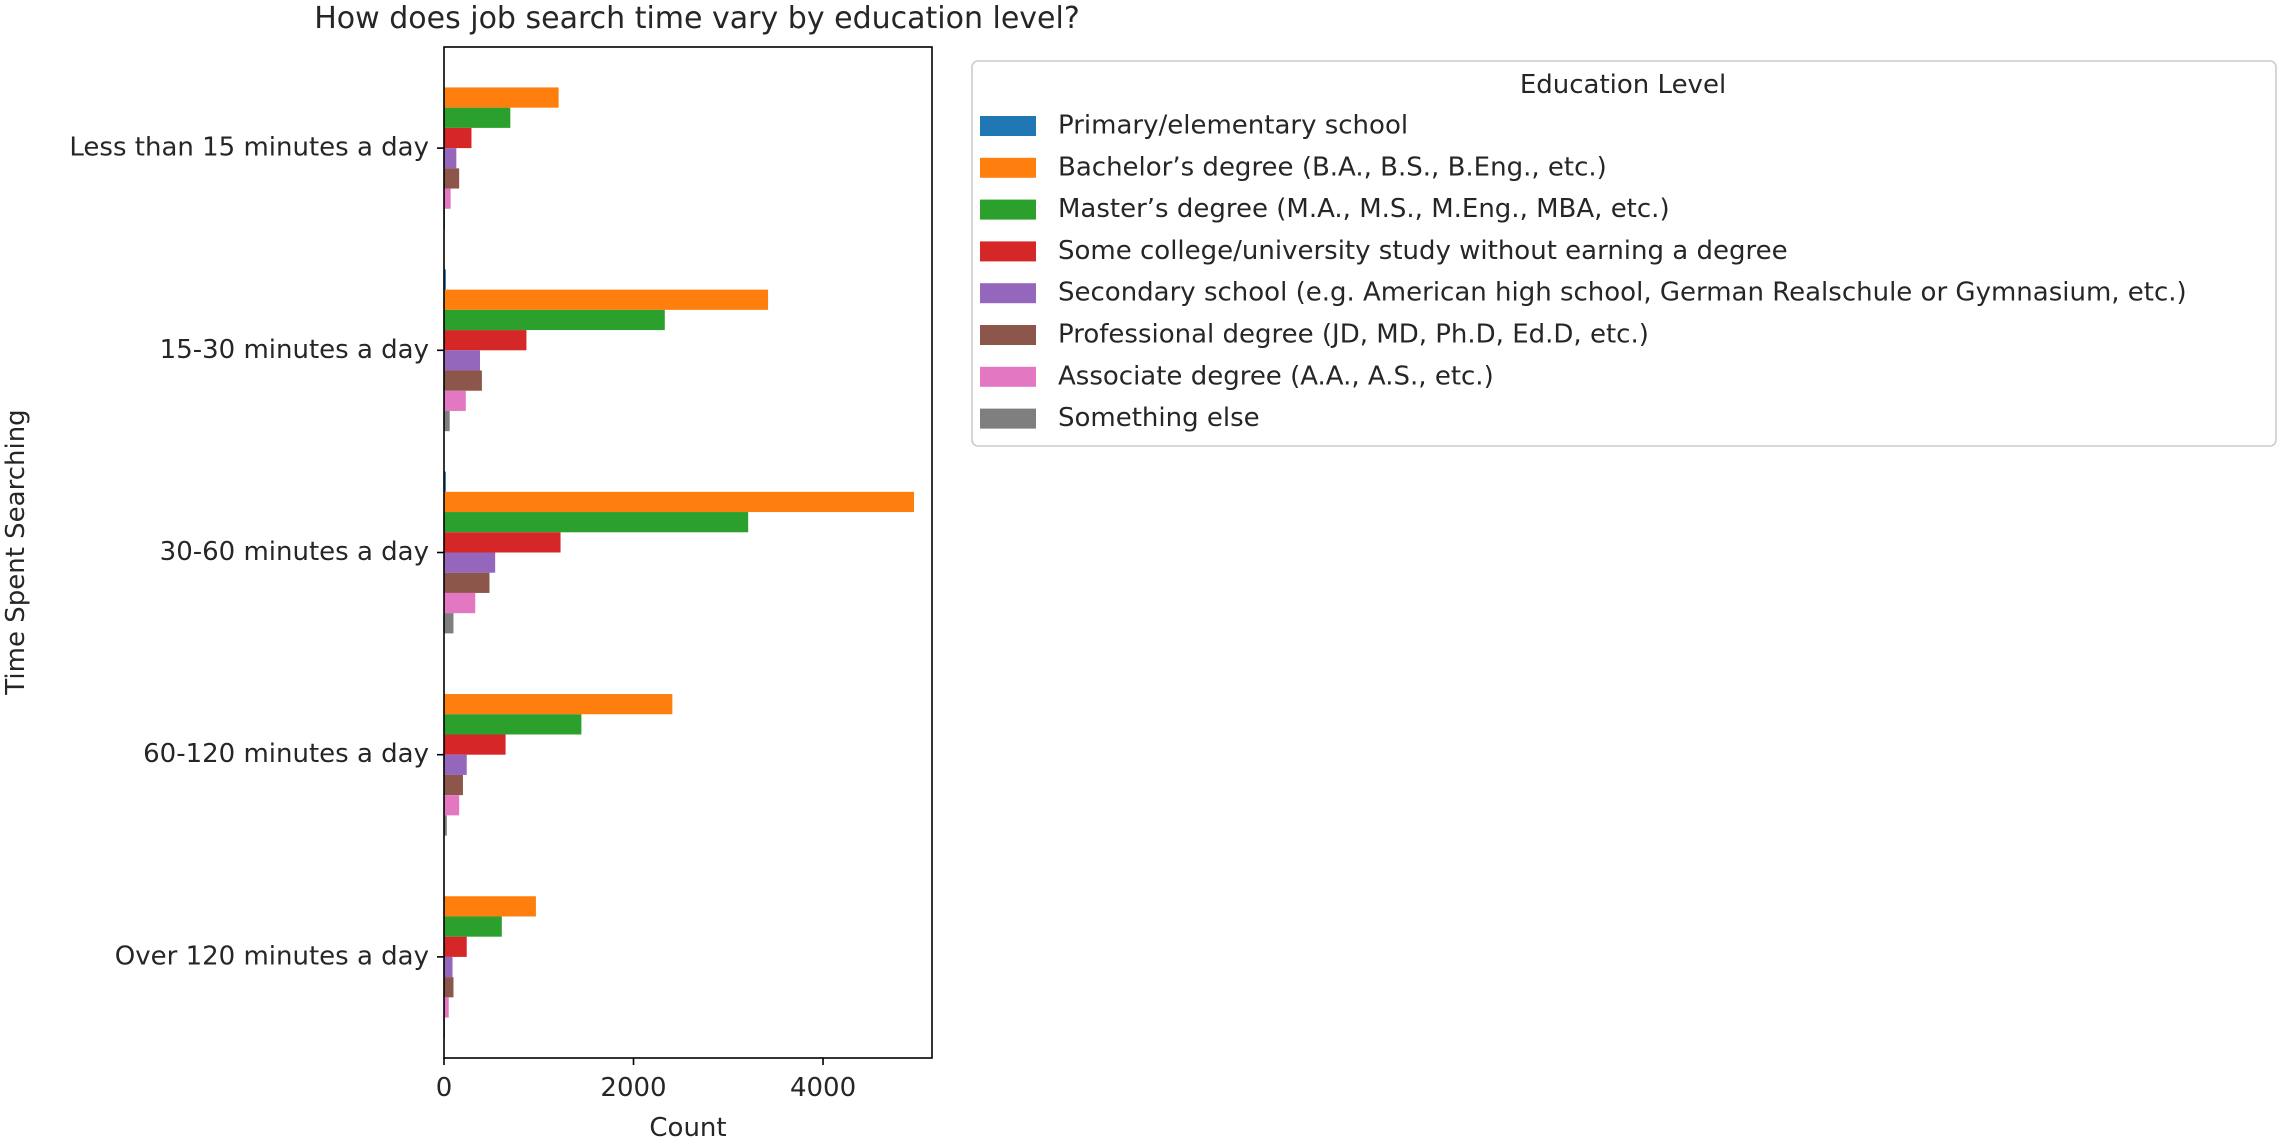  What do you see at coordinates (286, 754) in the screenshot?
I see `y-tick-label: 60-120 minutes a day` at bounding box center [286, 754].